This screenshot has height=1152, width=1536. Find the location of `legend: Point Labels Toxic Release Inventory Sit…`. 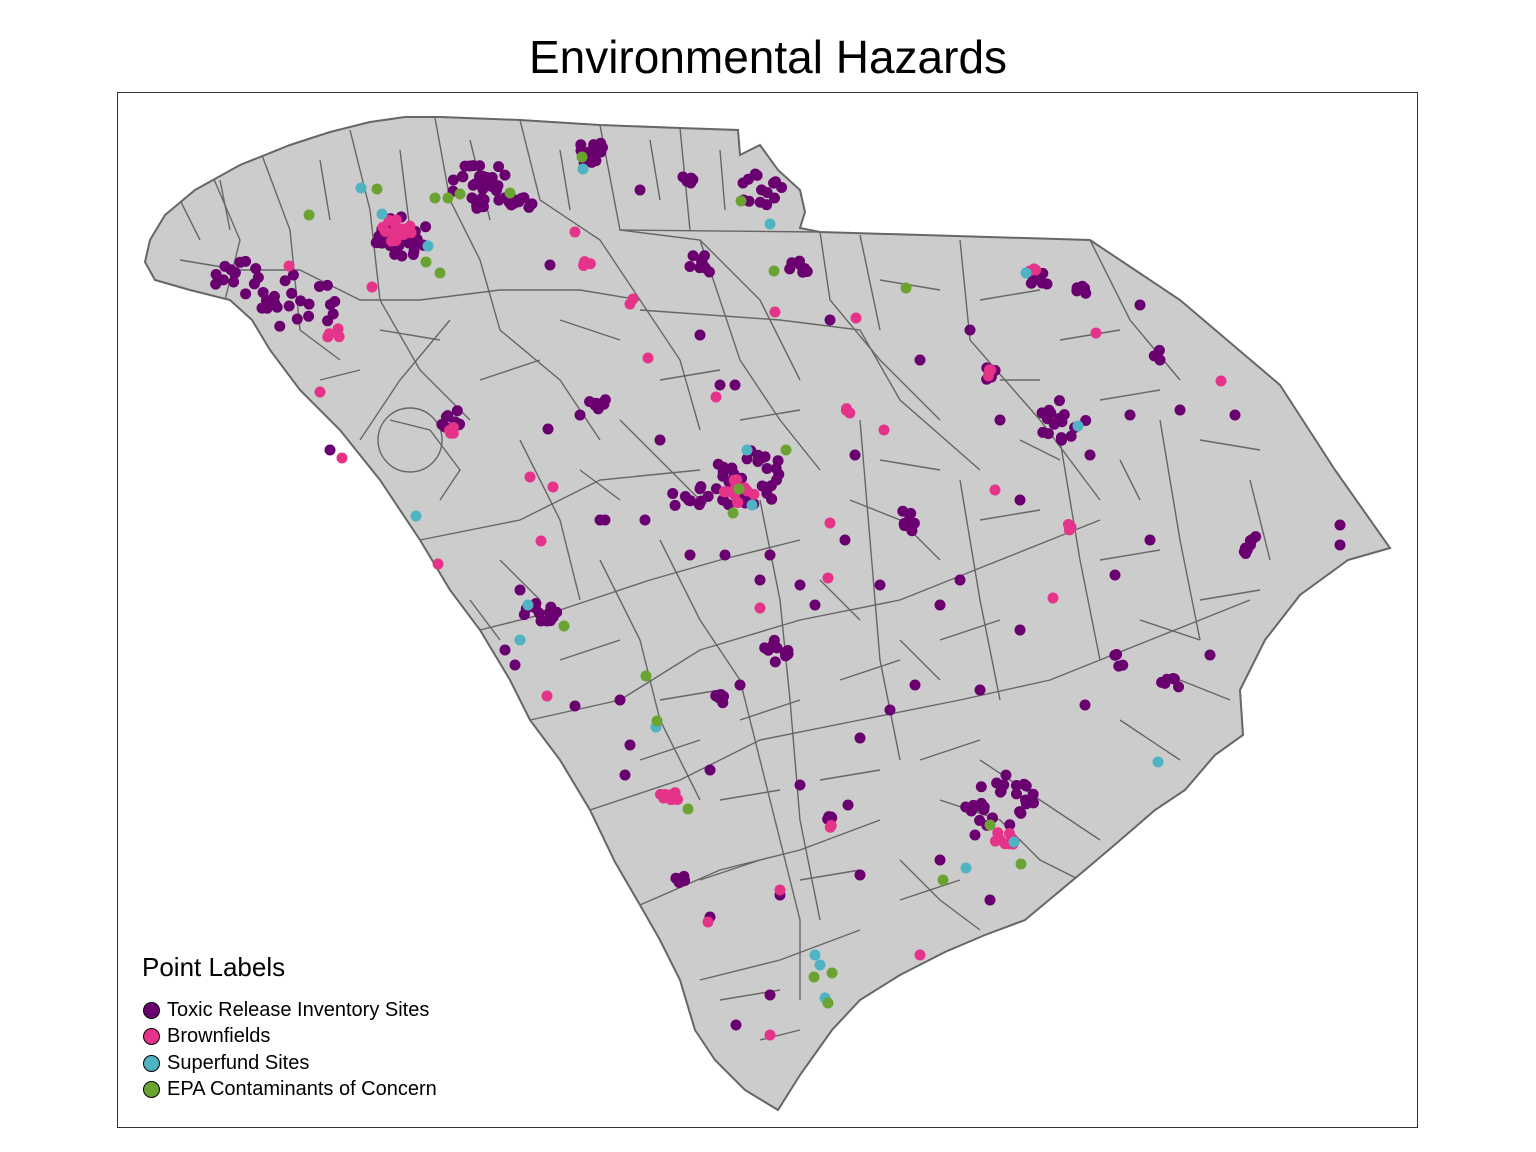

legend: Point Labels Toxic Release Inventory Sit… is located at coordinates (289, 1027).